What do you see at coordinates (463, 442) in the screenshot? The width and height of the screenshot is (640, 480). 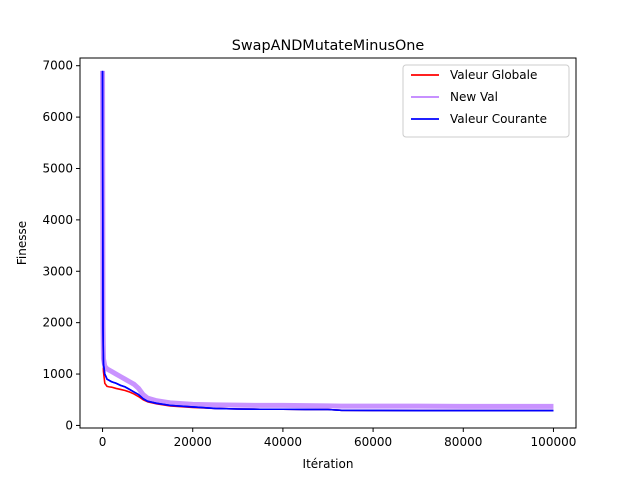 I see `x-tick-label: 80000` at bounding box center [463, 442].